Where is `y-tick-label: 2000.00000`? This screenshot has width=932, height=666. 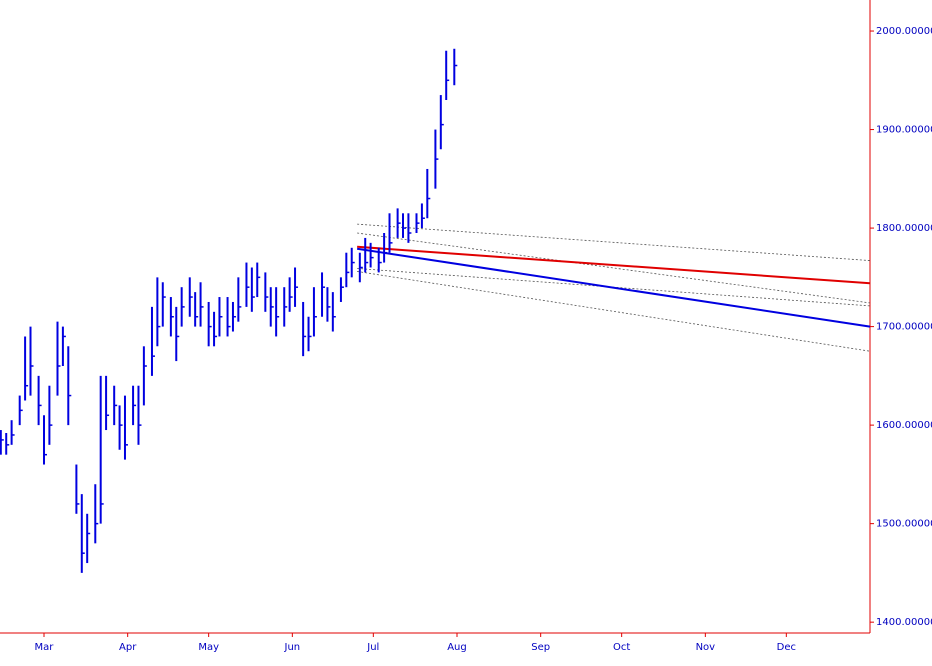
y-tick-label: 2000.00000 is located at coordinates (904, 31).